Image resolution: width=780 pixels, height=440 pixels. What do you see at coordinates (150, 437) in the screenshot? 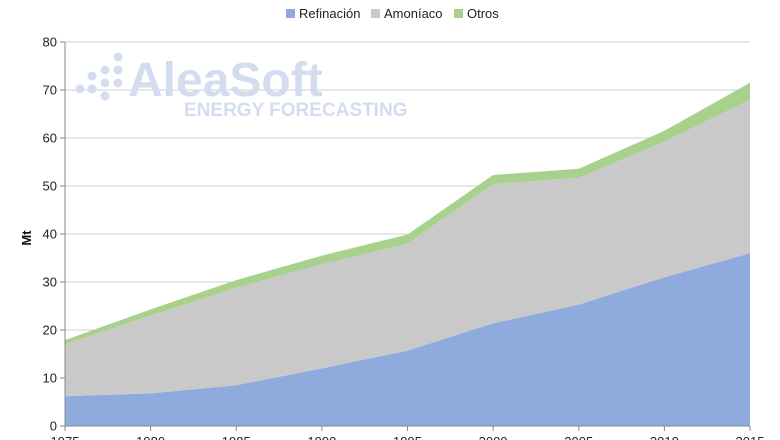
I see `x-tick-label-1980: 1980` at bounding box center [150, 437].